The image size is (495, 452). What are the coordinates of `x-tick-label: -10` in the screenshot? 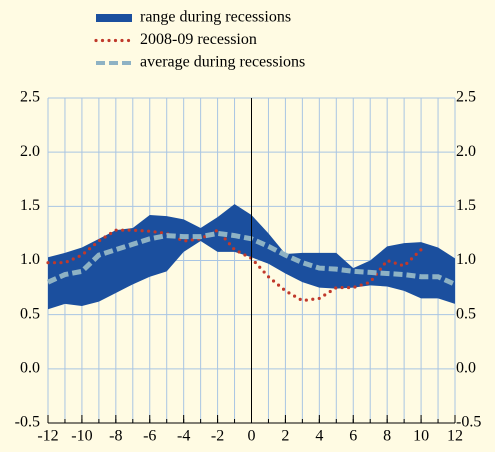 It's located at (81, 436).